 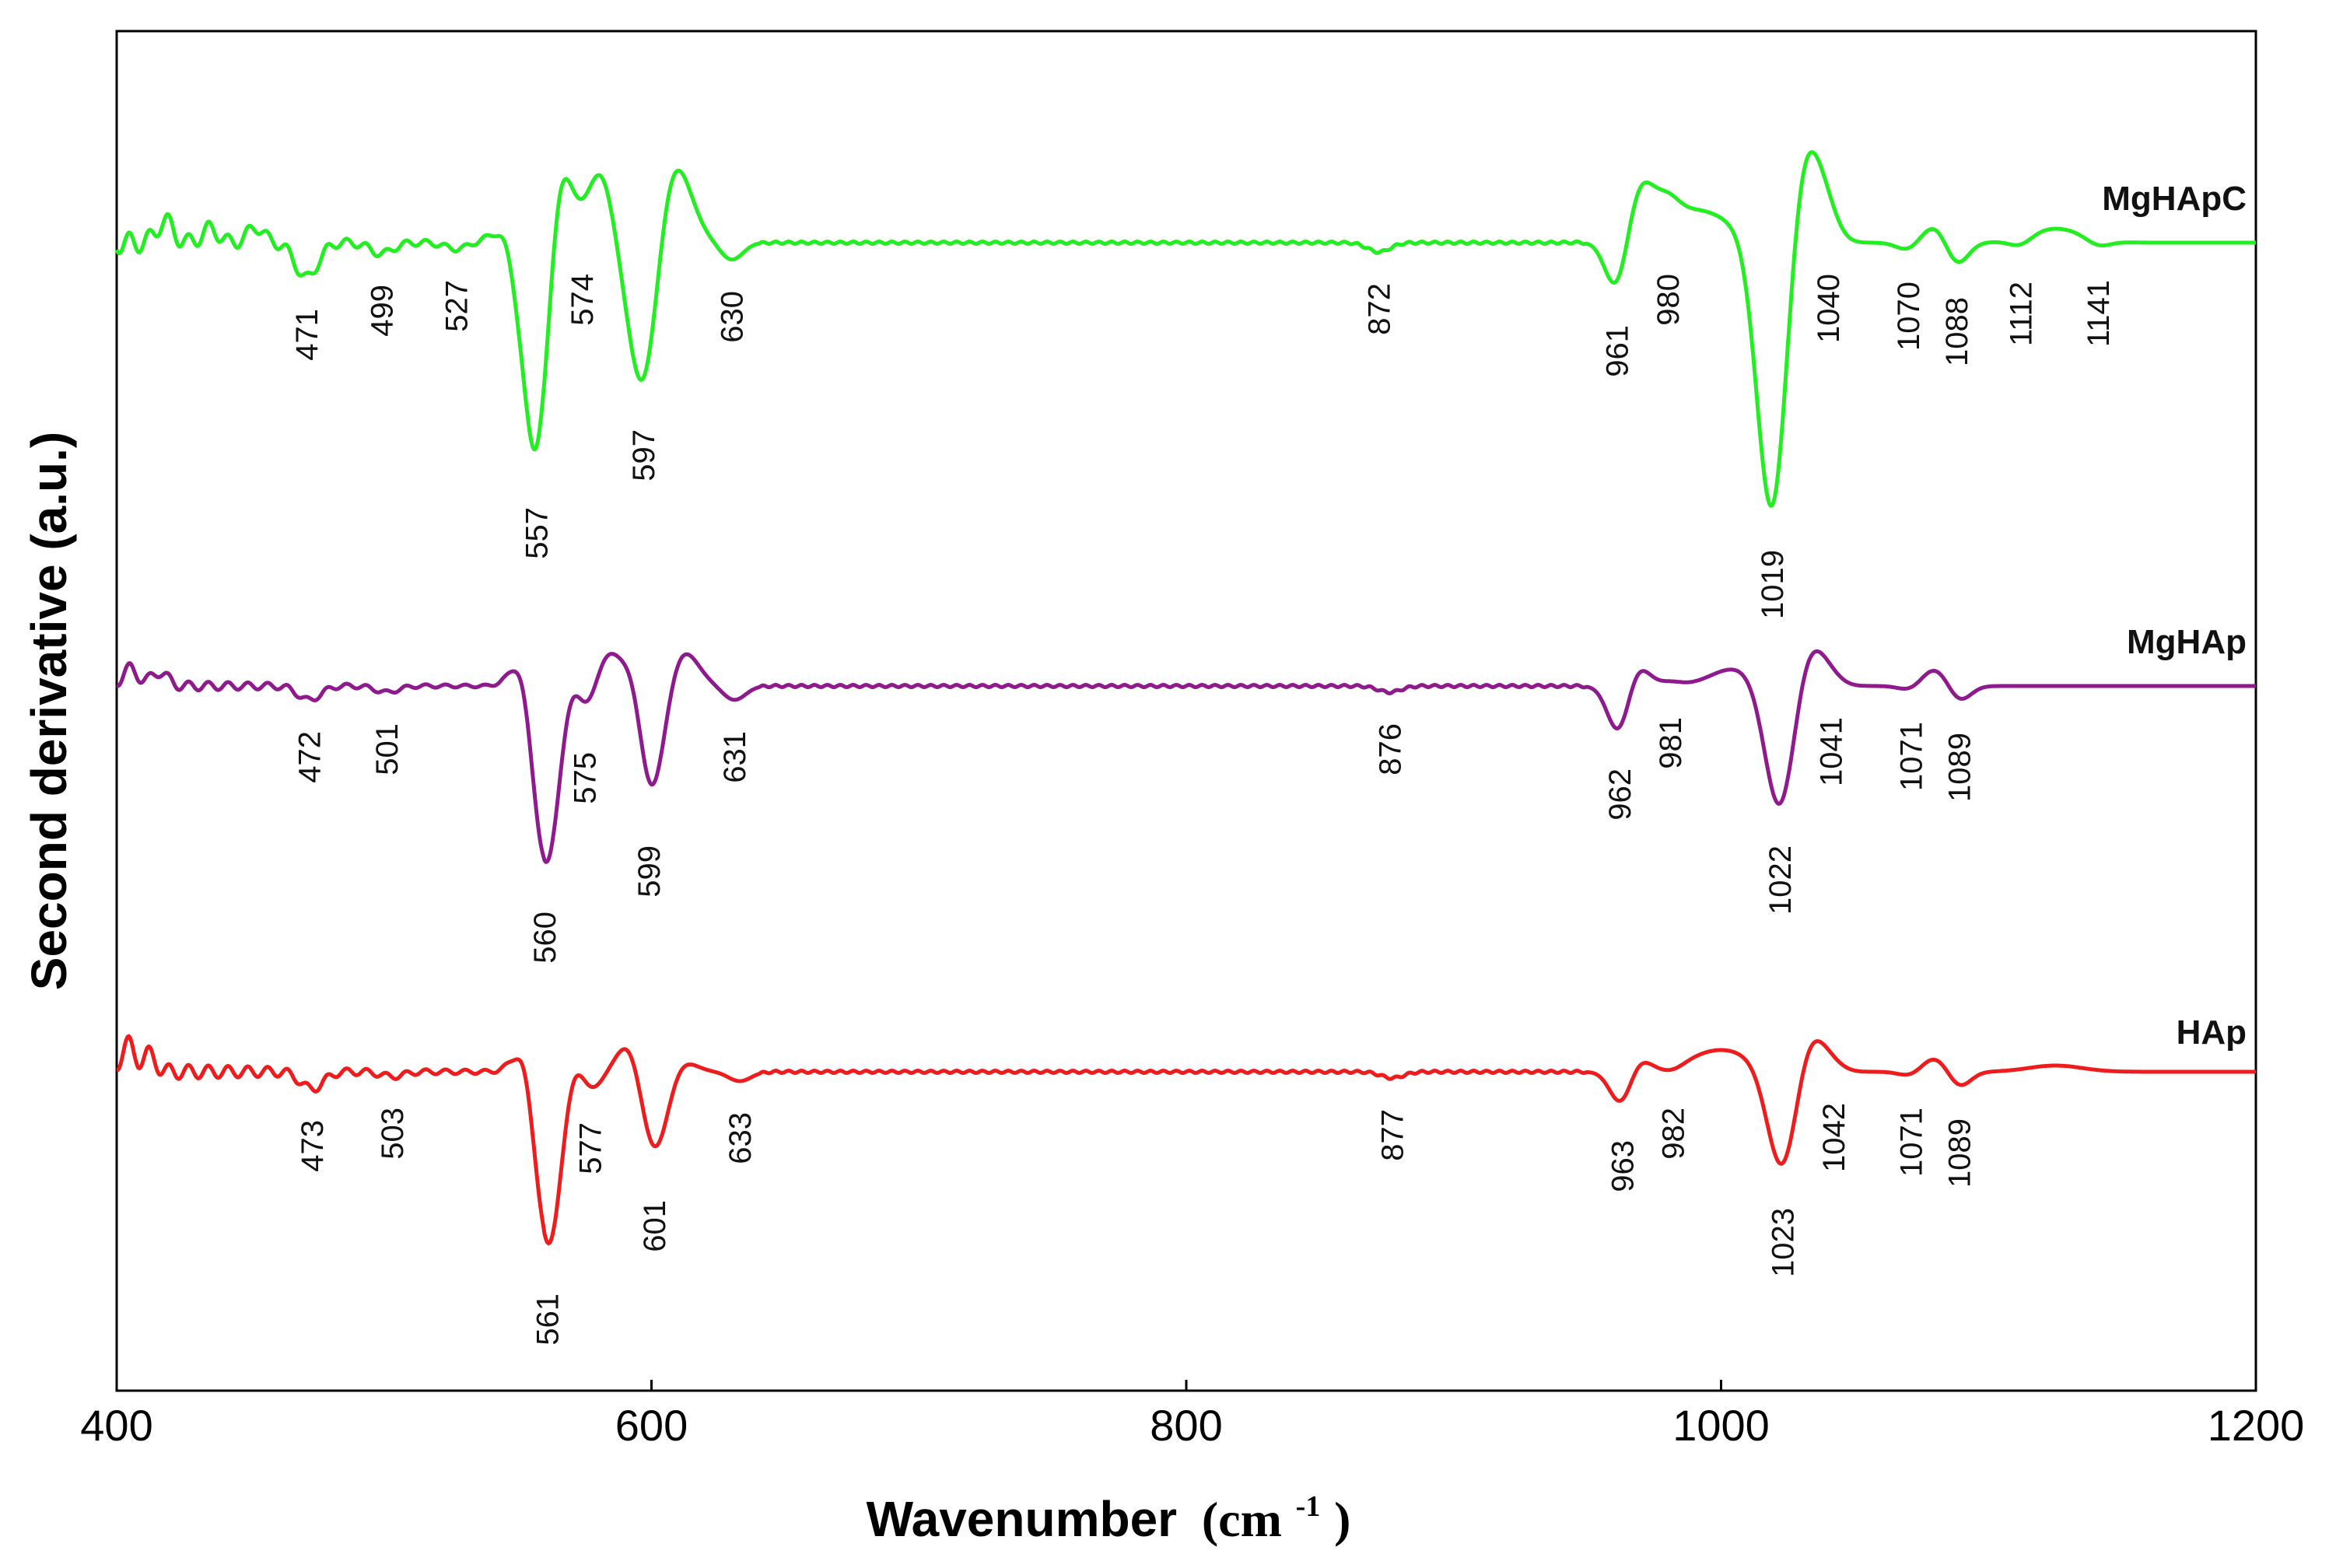 I want to click on peak-label-hap-1071: 1071, so click(x=1912, y=1143).